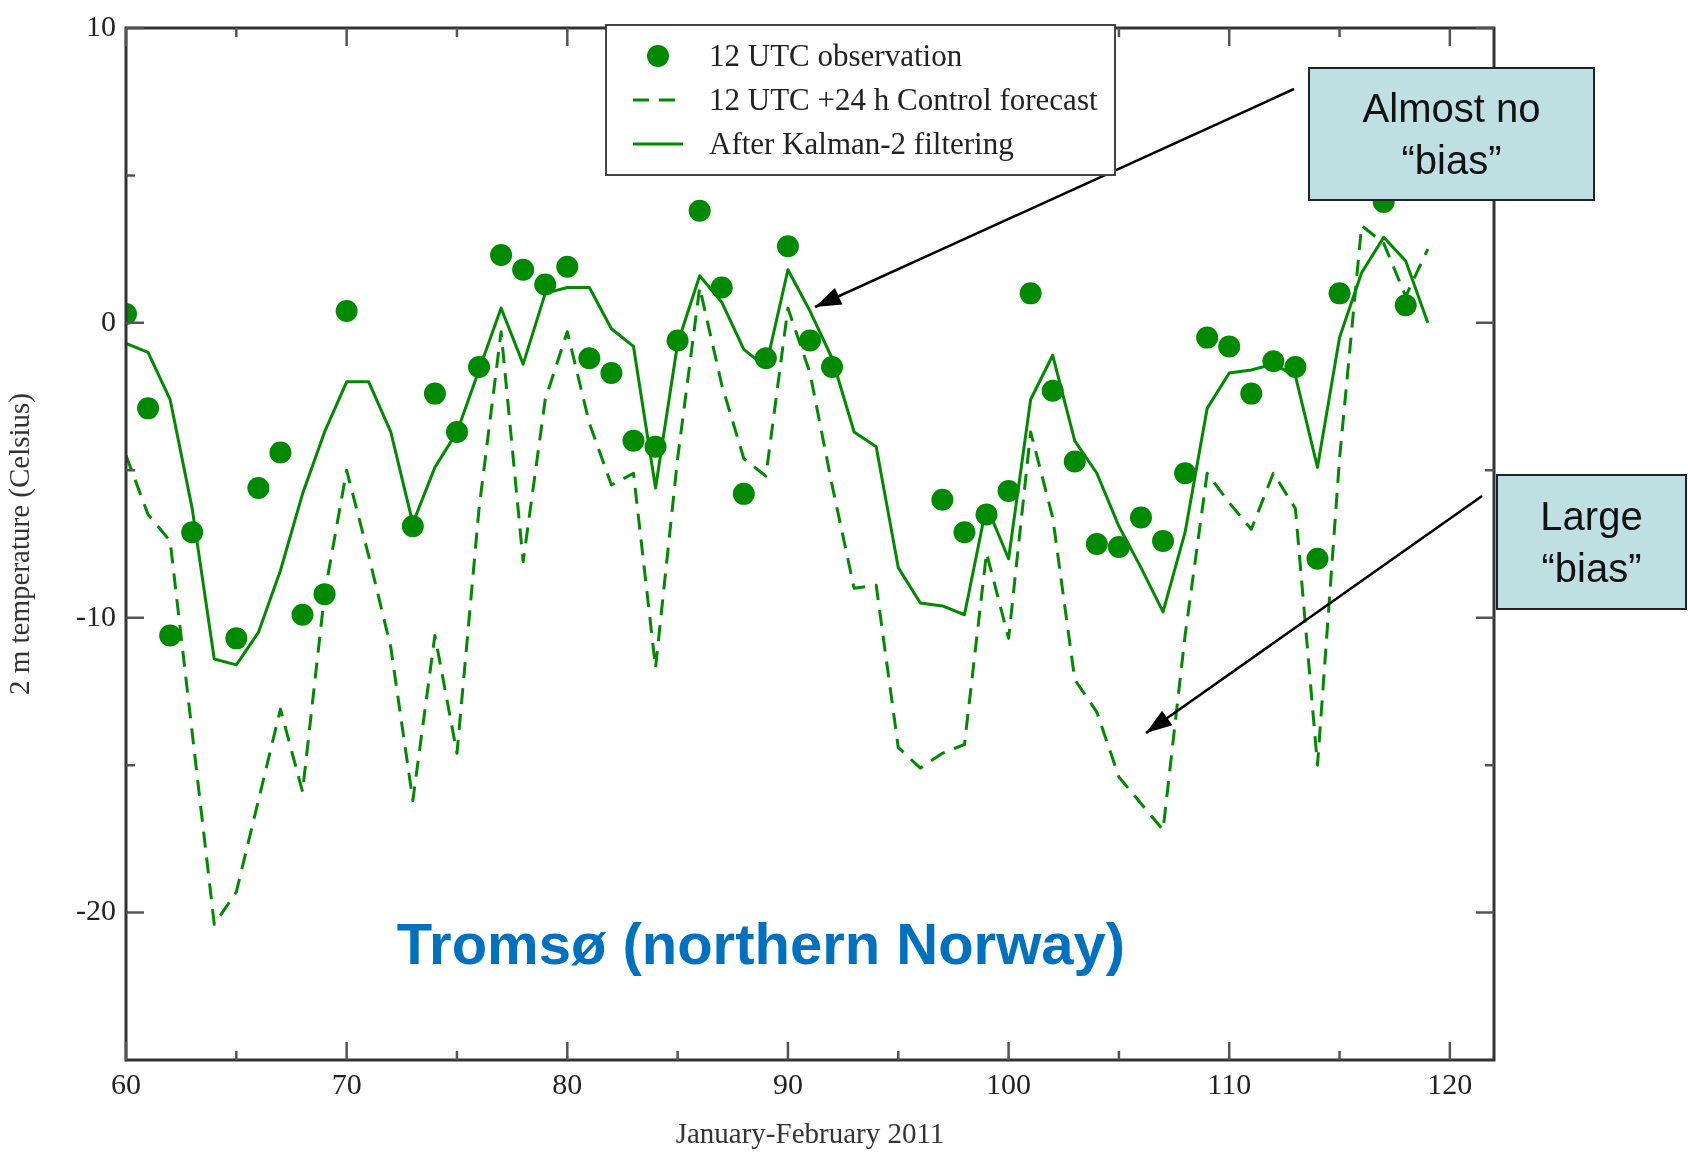 This screenshot has height=1157, width=1688. I want to click on x-tick-label: 60, so click(126, 1083).